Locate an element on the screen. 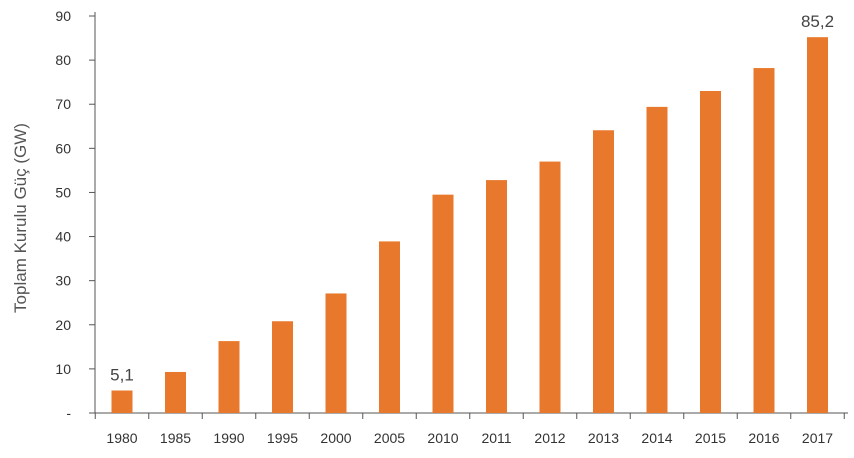 This screenshot has height=458, width=854. x-tick-label: 1980 is located at coordinates (121, 438).